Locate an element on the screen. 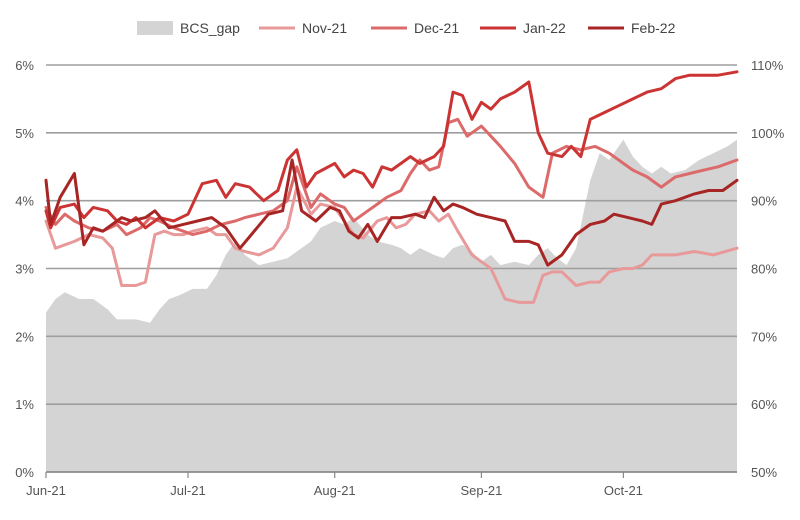 The height and width of the screenshot is (520, 800). y-left-tick-label: 6% is located at coordinates (24, 65).